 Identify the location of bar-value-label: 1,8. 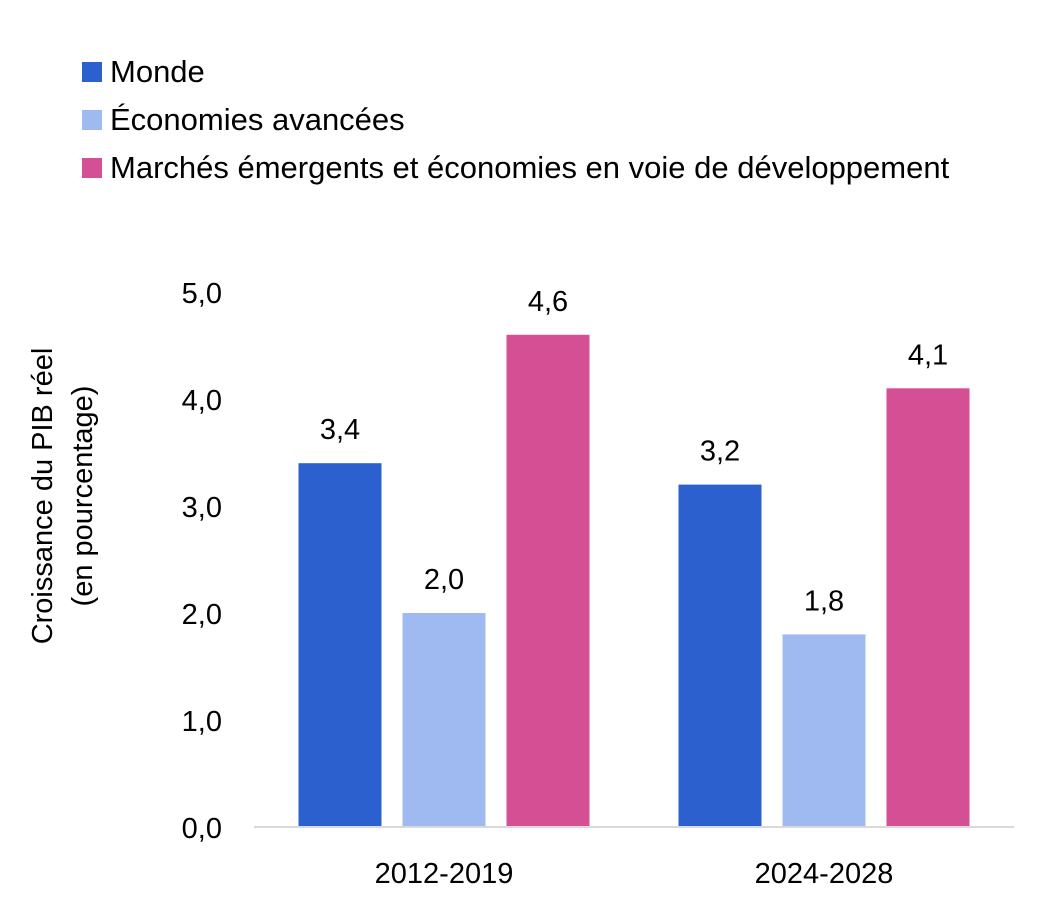
(824, 601).